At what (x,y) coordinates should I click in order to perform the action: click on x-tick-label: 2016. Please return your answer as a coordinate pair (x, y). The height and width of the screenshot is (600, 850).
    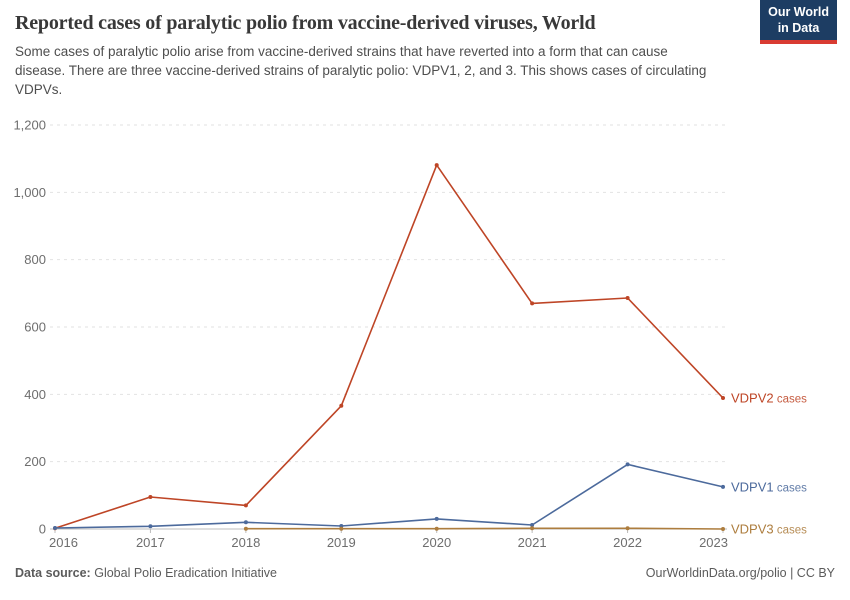
    Looking at the image, I should click on (63, 542).